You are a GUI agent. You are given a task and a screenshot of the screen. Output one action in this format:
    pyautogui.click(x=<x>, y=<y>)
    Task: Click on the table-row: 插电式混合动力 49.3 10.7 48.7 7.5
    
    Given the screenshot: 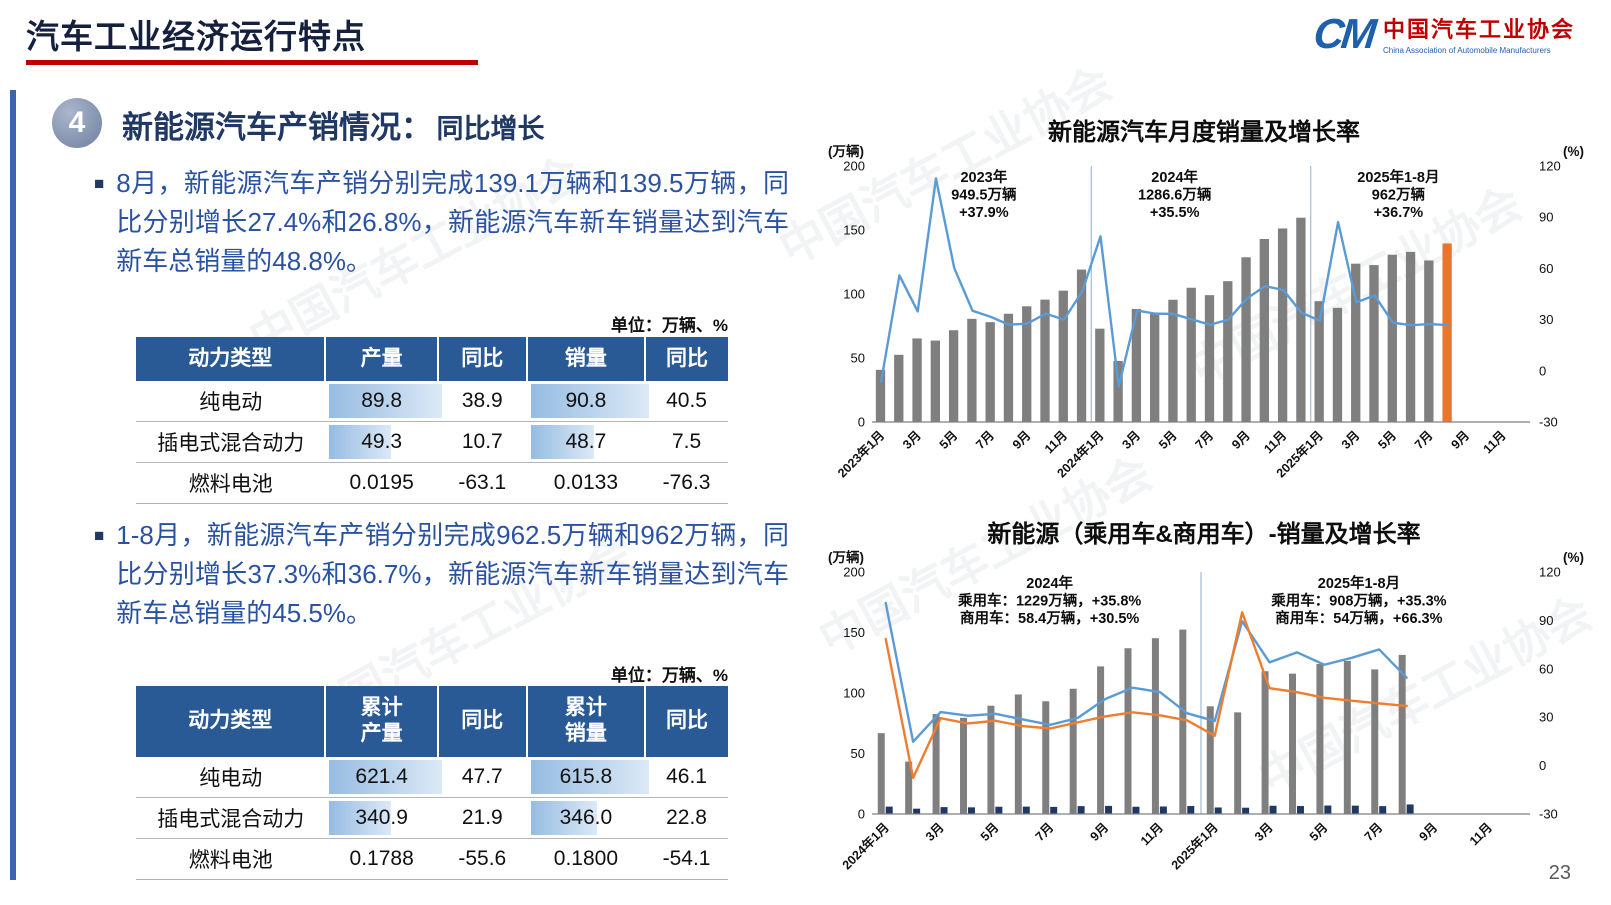 What is the action you would take?
    pyautogui.click(x=432, y=442)
    